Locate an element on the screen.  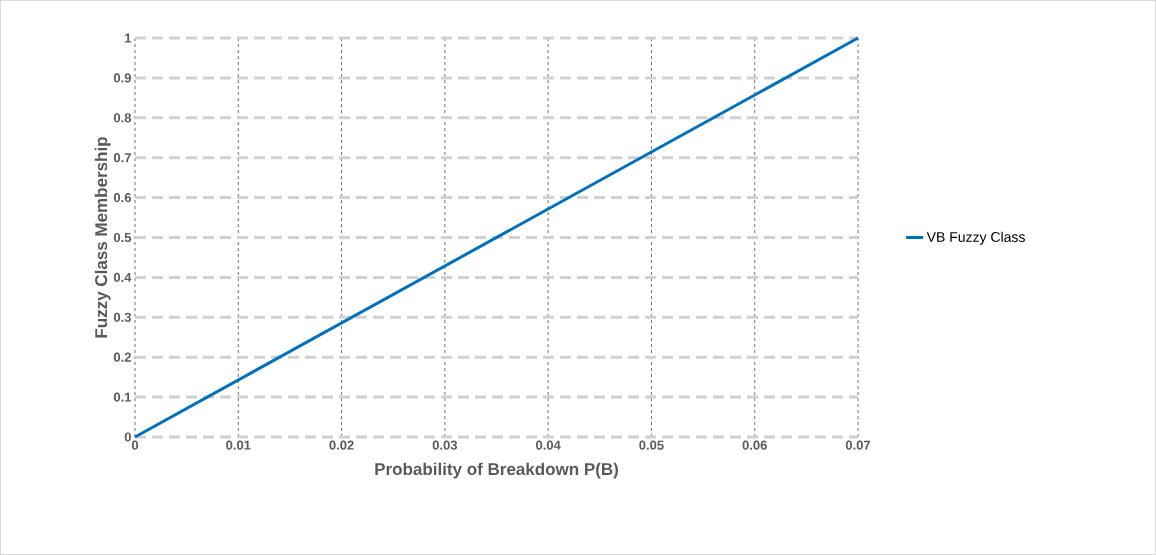
y-tick-label: 0.5 is located at coordinates (122, 237).